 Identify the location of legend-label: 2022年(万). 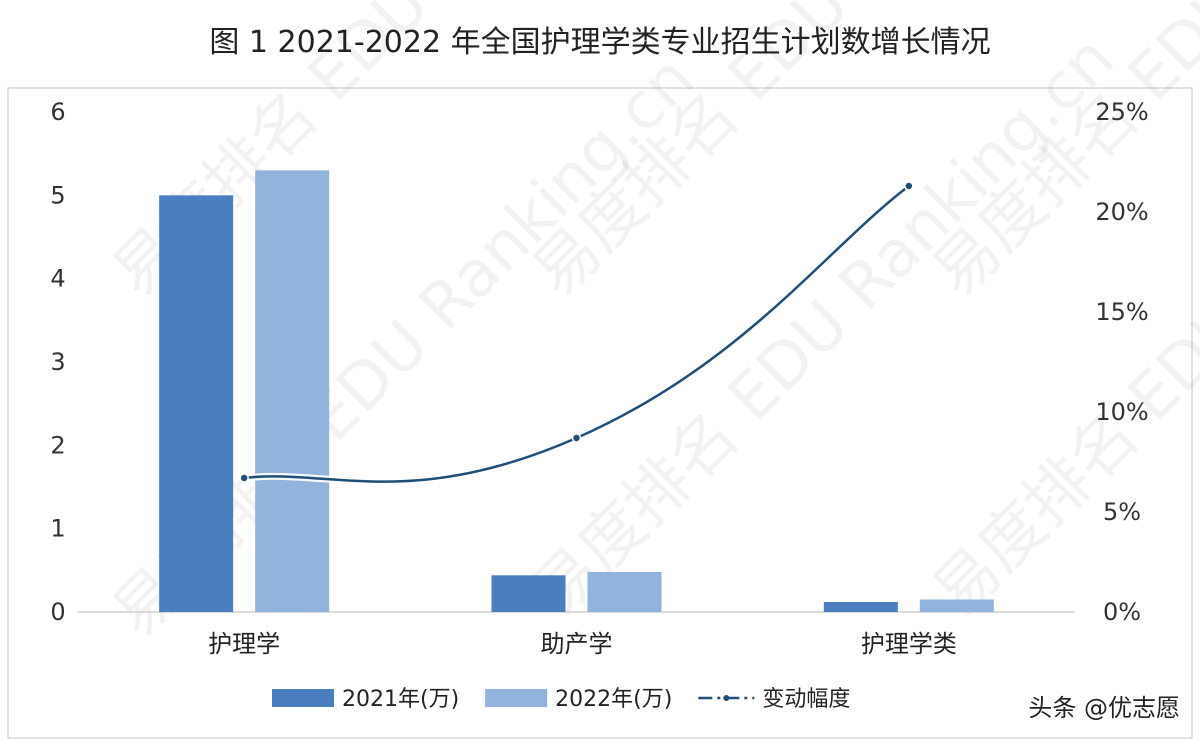
(613, 699).